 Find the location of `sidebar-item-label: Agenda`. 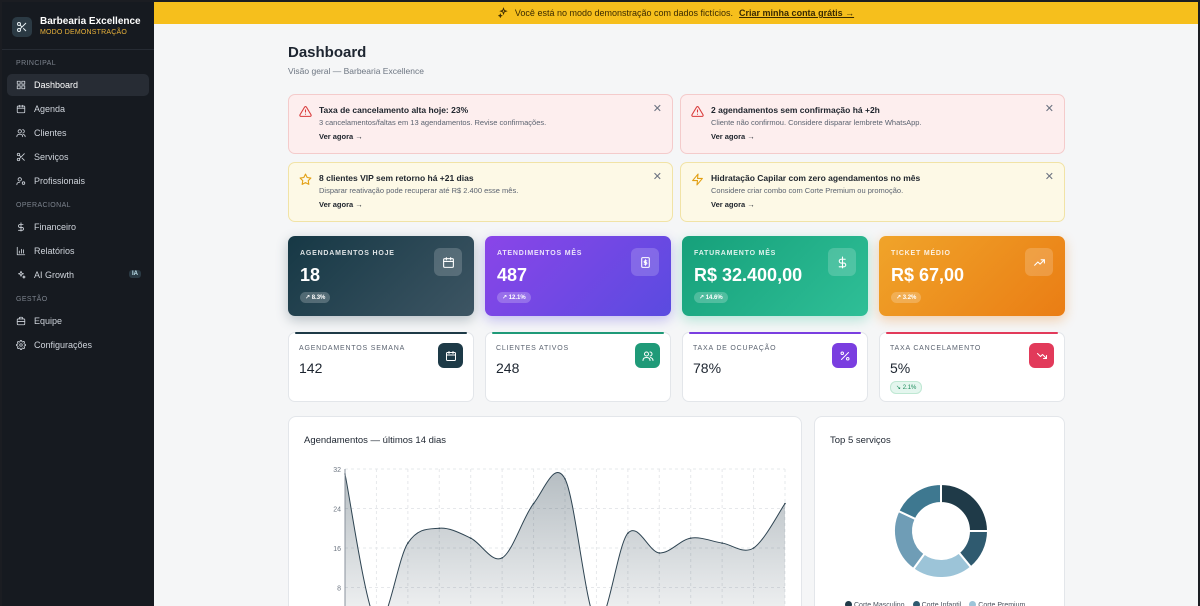

sidebar-item-label: Agenda is located at coordinates (50, 109).